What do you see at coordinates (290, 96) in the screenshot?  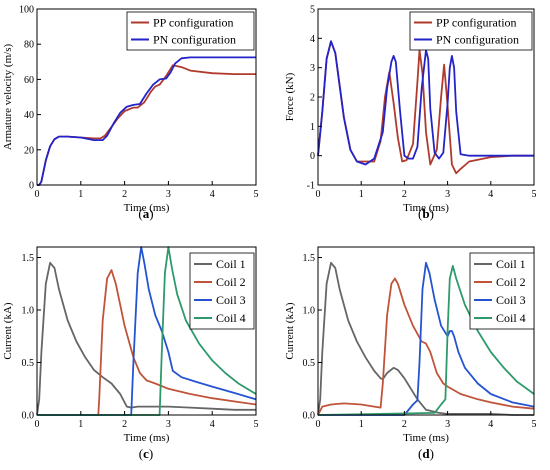 I see `y-axis-label: Force (kN)` at bounding box center [290, 96].